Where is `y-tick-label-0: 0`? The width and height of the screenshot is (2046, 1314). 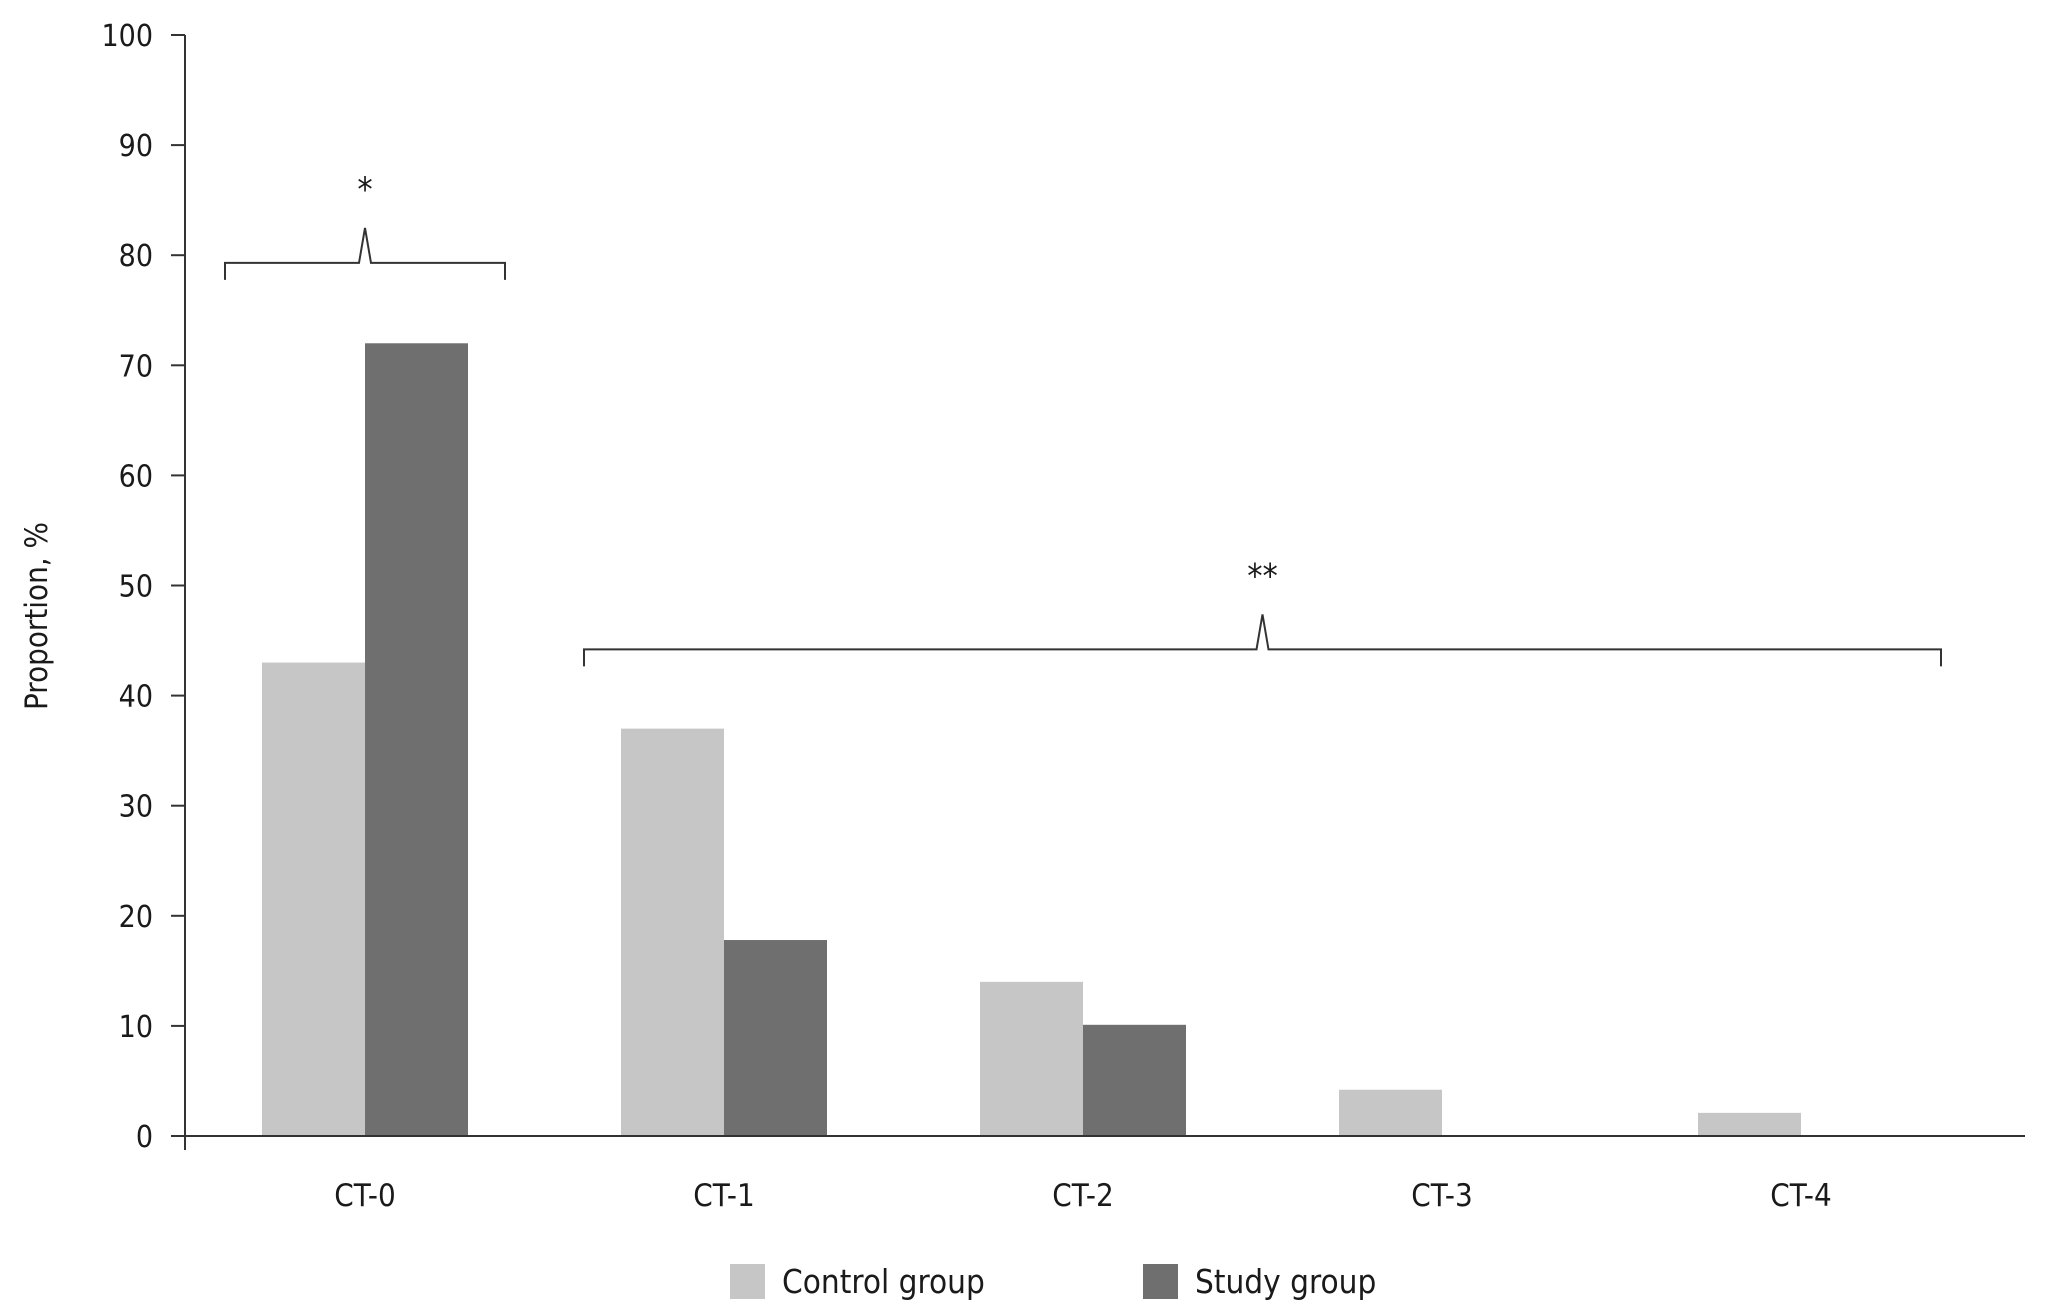 y-tick-label-0: 0 is located at coordinates (144, 1137).